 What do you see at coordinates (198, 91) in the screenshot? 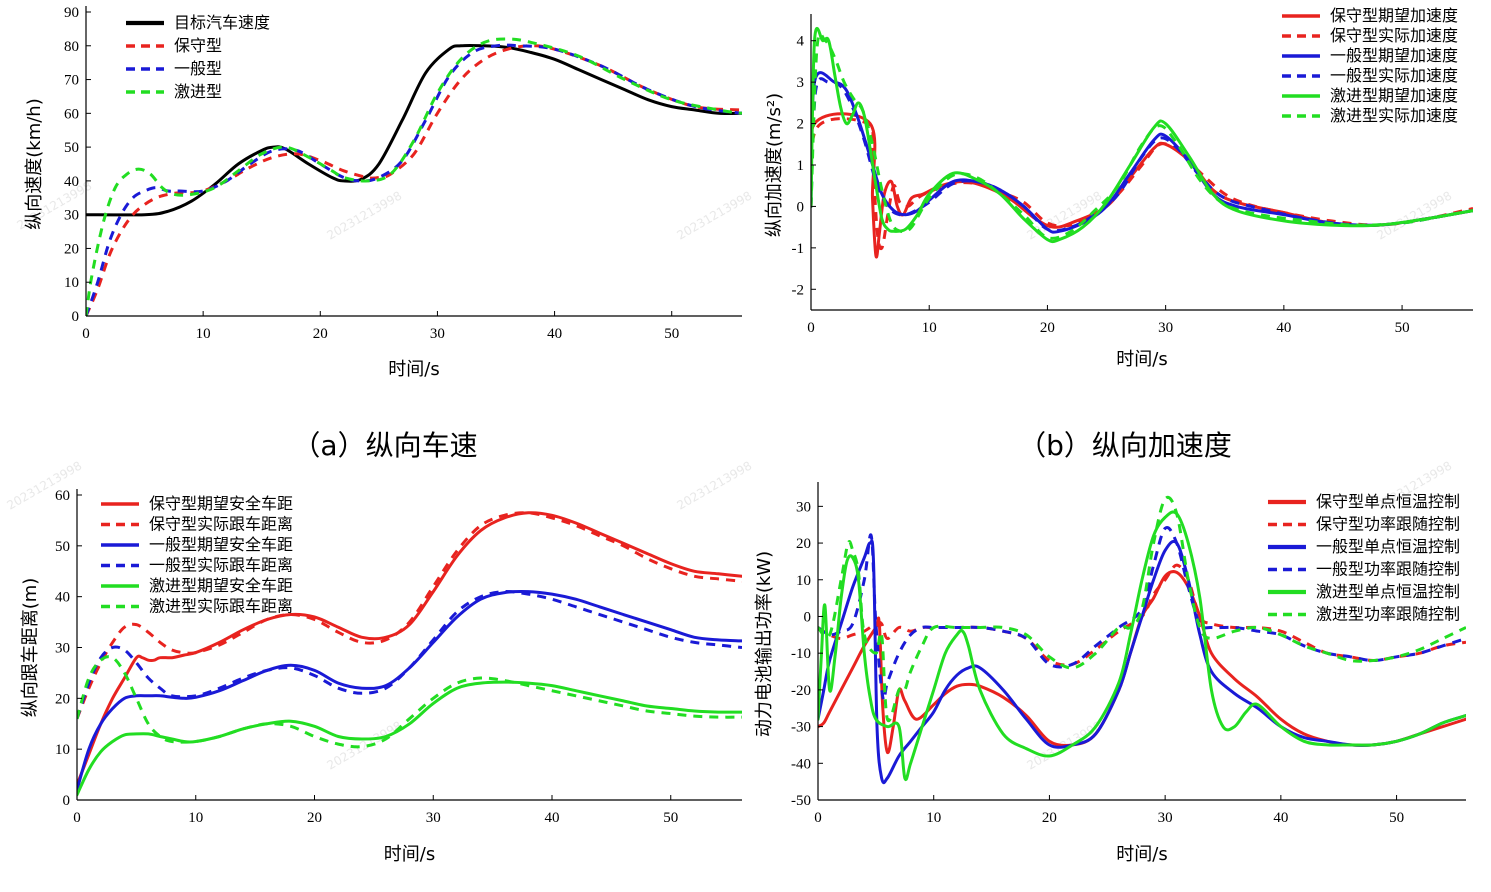
I see `legend-label: 激进型` at bounding box center [198, 91].